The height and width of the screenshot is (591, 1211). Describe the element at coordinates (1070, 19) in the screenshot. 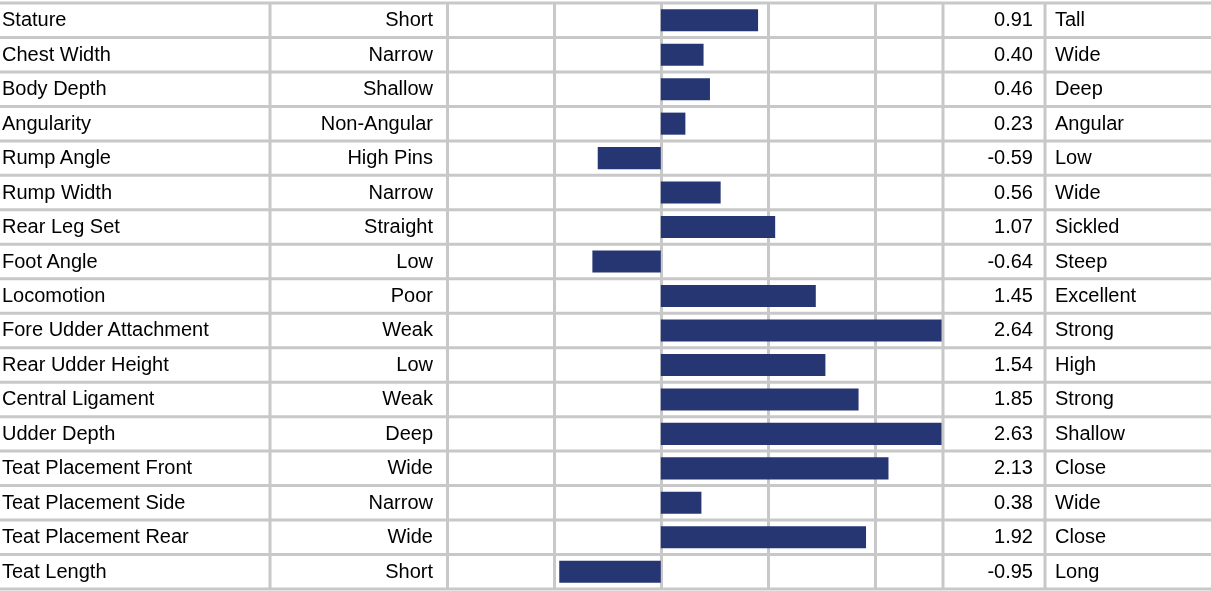

I see `text: Tall` at that location.